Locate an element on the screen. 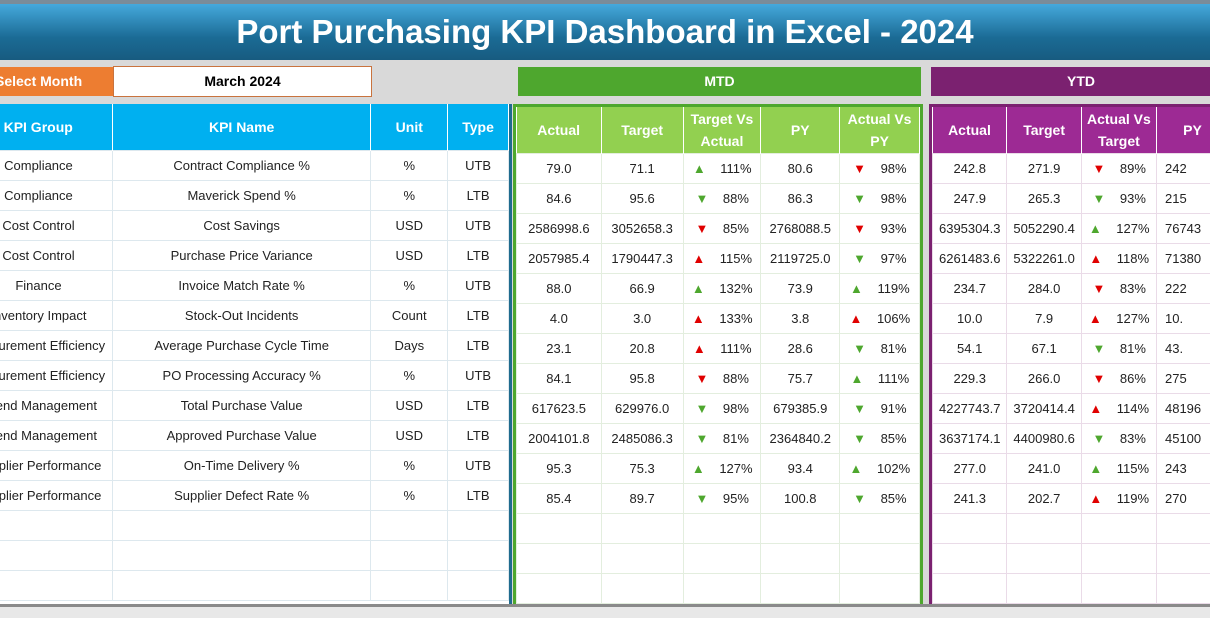 The image size is (1210, 618). ytd-actual-vs-target-cell-value: 114% is located at coordinates (1133, 408).